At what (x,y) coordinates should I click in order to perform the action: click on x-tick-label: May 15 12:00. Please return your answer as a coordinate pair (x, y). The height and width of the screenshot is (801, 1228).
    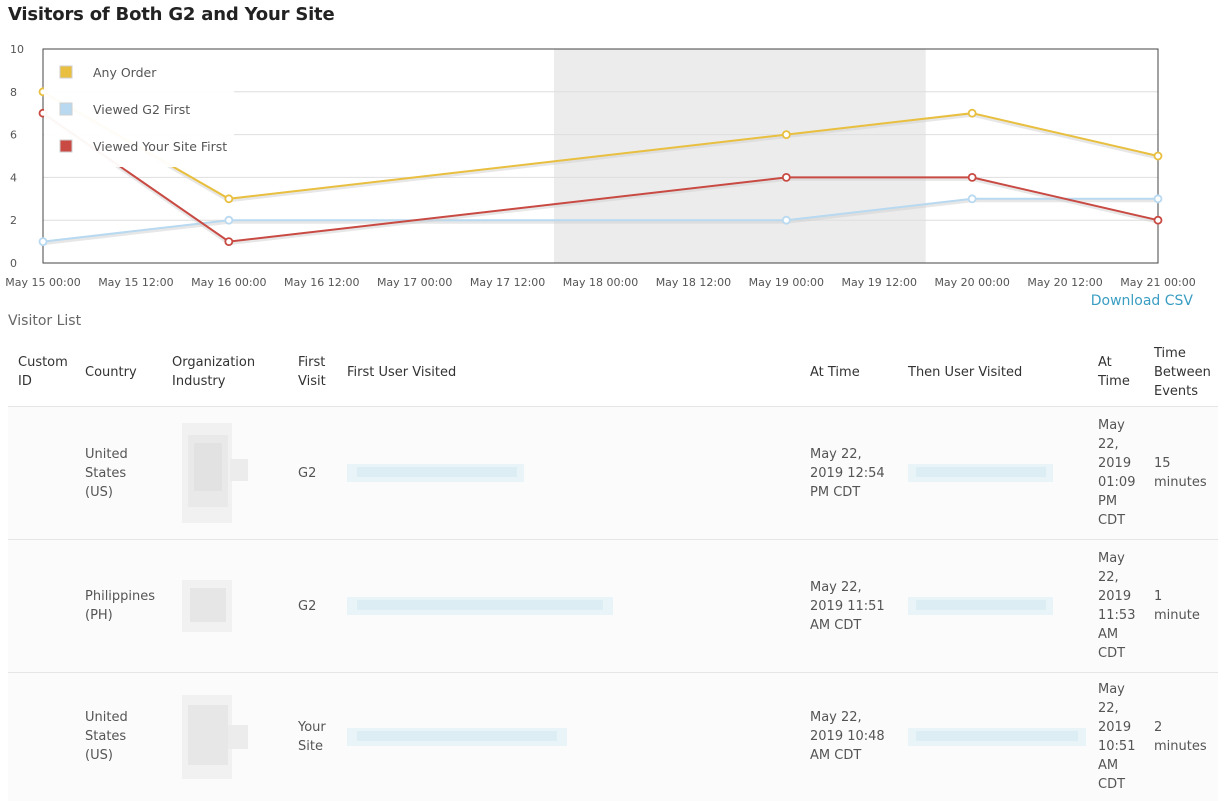
    Looking at the image, I should click on (135, 282).